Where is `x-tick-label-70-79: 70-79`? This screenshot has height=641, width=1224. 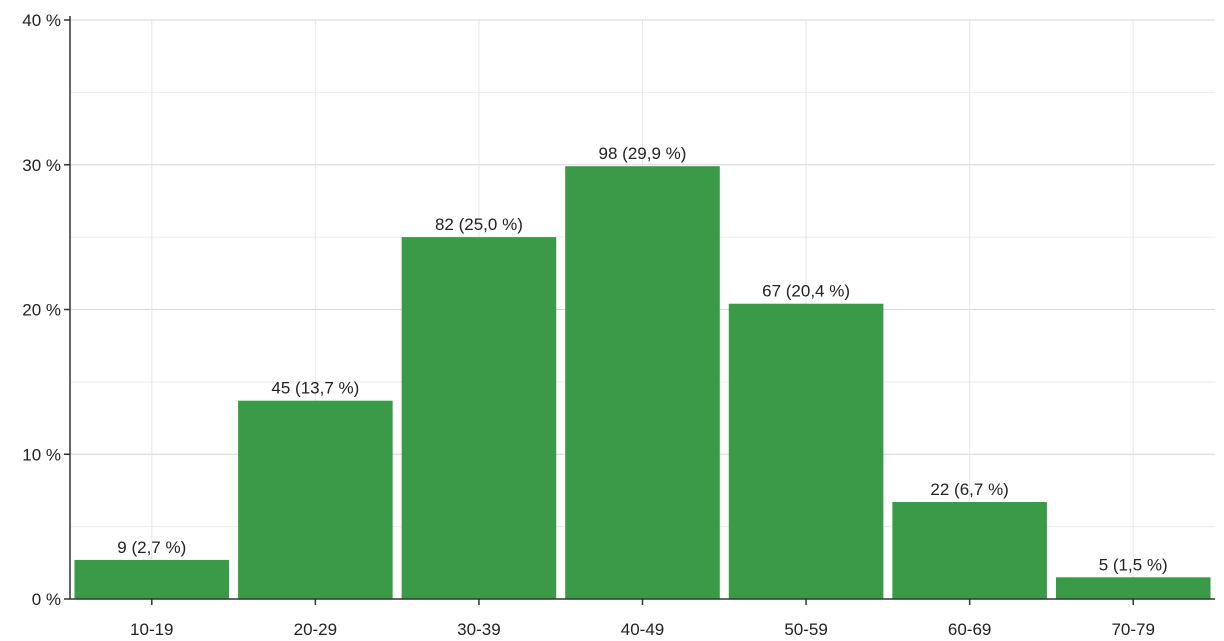 x-tick-label-70-79: 70-79 is located at coordinates (1132, 629).